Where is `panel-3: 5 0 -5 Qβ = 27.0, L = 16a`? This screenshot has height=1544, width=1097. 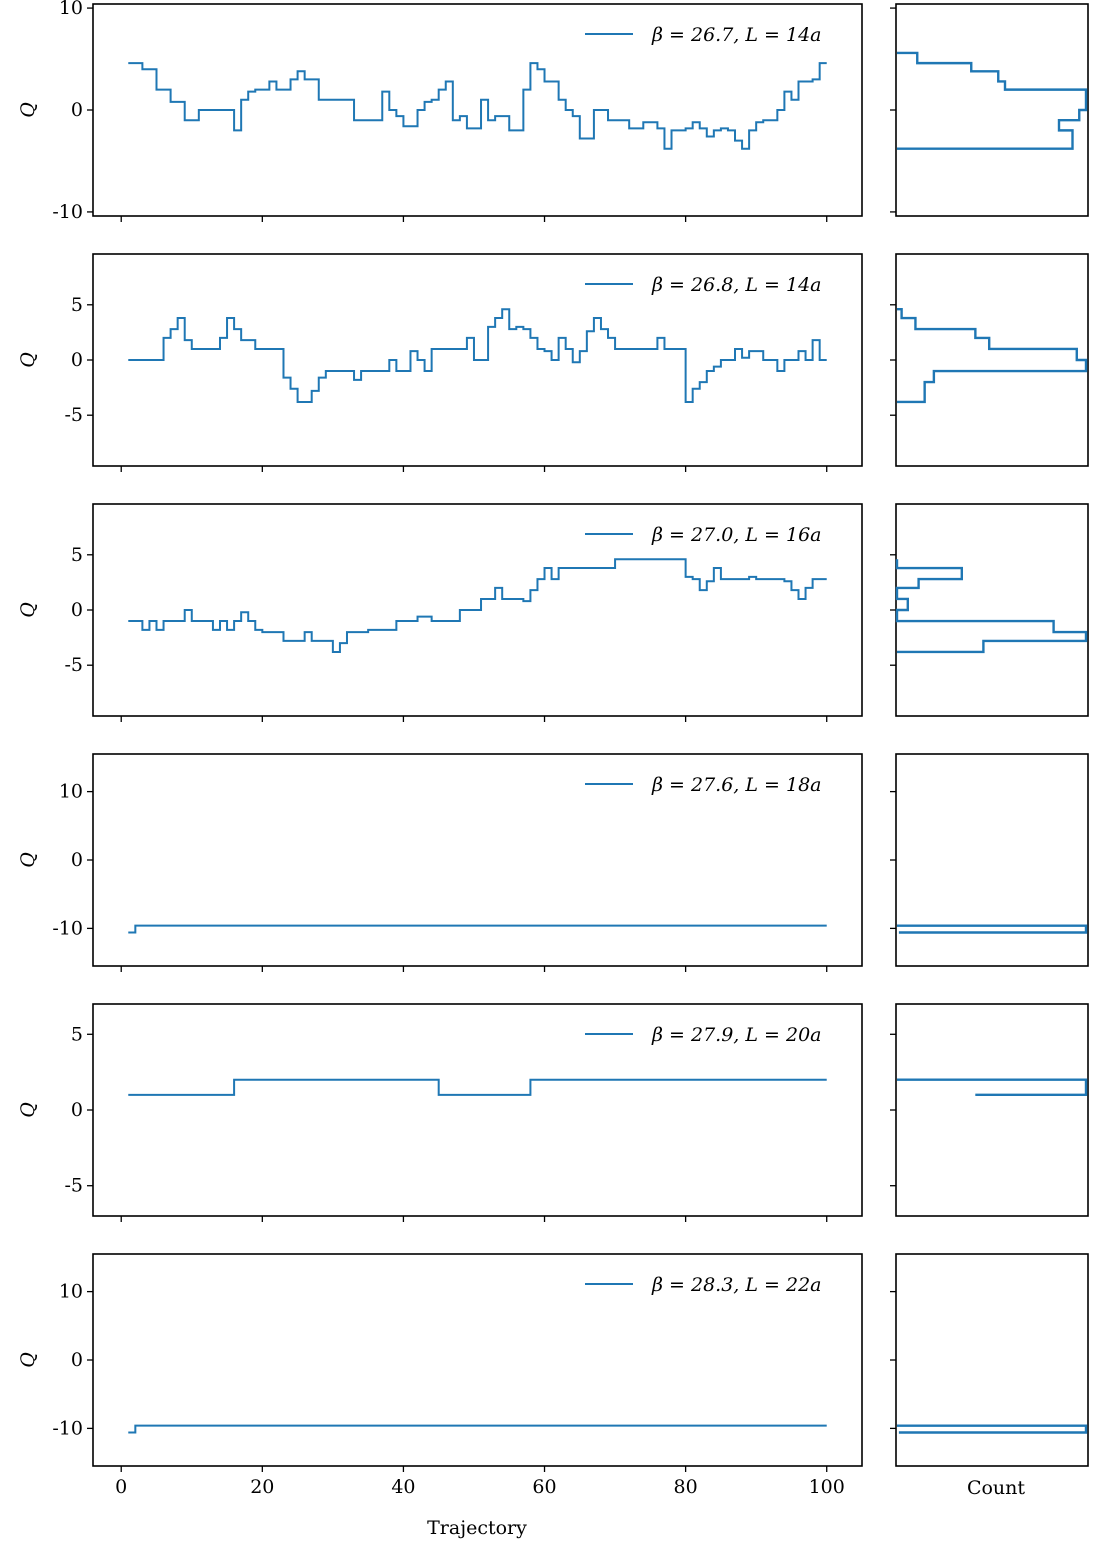
panel-3: 5 0 -5 Qβ = 27.0, L = 16a is located at coordinates (553, 612).